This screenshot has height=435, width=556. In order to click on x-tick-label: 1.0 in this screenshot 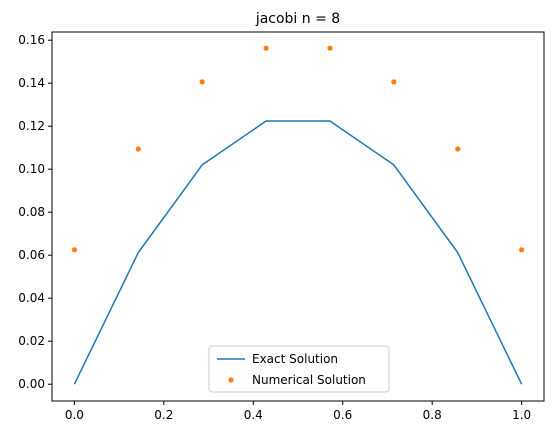, I will do `click(521, 415)`.